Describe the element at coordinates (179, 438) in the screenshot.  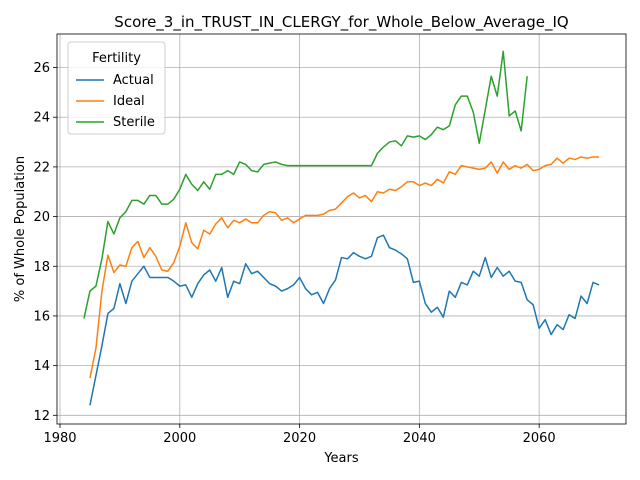
I see `x-tick-label: 2000` at that location.